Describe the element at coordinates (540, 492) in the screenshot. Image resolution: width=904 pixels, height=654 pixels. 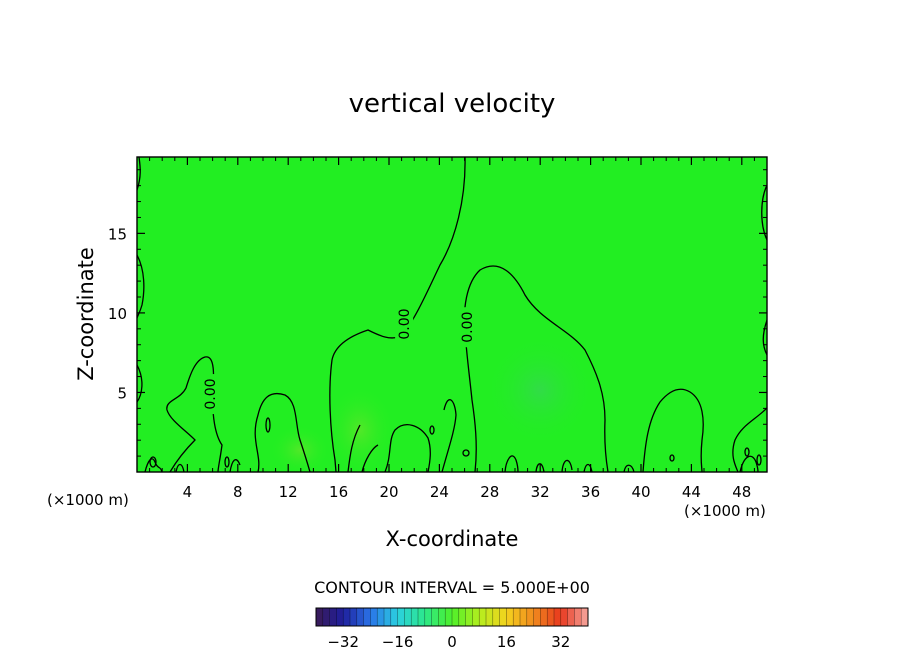
I see `x-tick-label: 32` at that location.